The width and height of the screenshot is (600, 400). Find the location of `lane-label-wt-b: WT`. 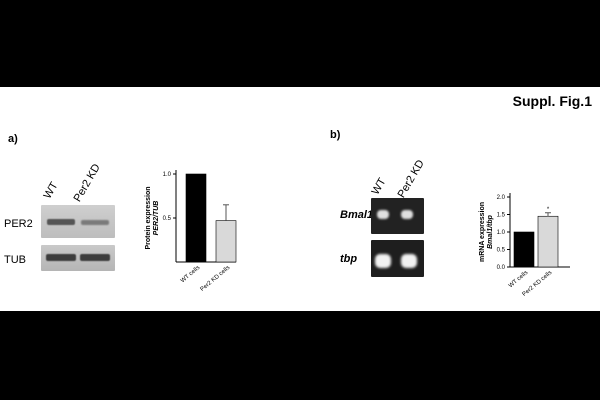

lane-label-wt-b: WT is located at coordinates (379, 186).